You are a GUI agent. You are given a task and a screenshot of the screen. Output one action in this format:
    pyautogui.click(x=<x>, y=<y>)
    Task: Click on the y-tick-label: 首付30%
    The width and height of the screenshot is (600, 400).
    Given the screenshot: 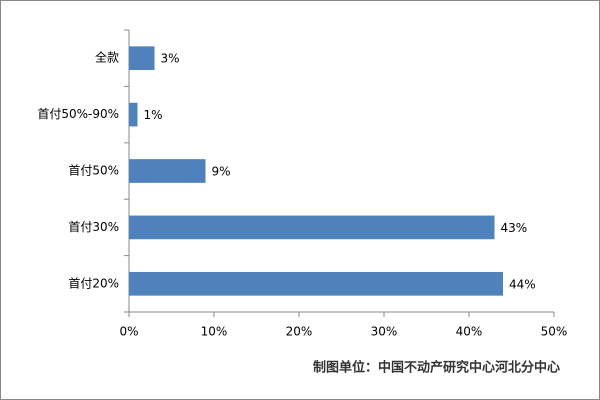 What is the action you would take?
    pyautogui.click(x=93, y=227)
    